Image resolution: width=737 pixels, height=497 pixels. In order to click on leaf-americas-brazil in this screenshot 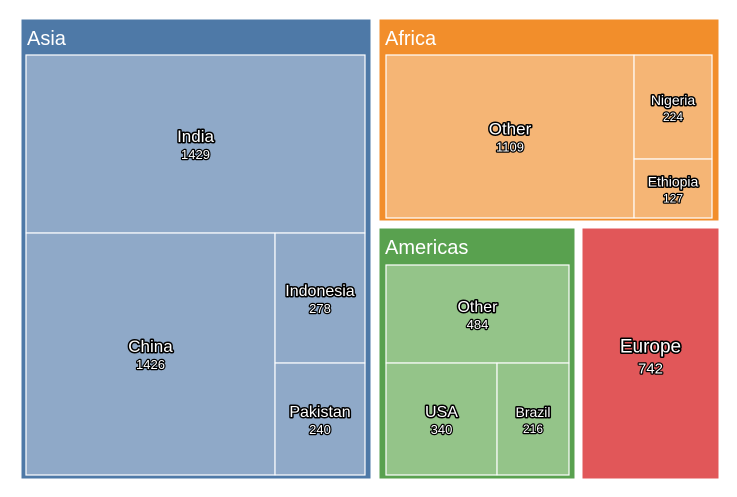, I will do `click(533, 419)`.